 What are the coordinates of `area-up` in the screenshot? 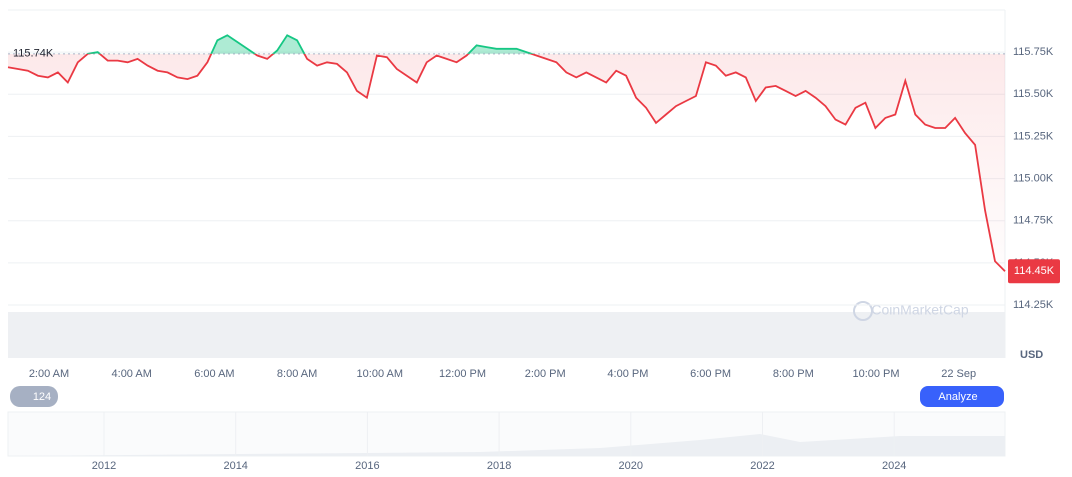 It's located at (309, 44).